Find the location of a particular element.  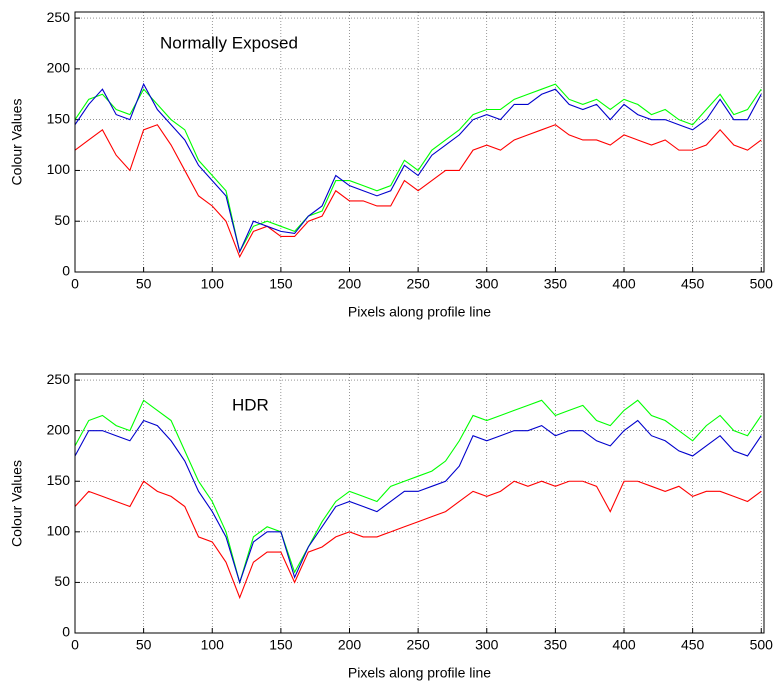

annotation: HDR is located at coordinates (250, 404).